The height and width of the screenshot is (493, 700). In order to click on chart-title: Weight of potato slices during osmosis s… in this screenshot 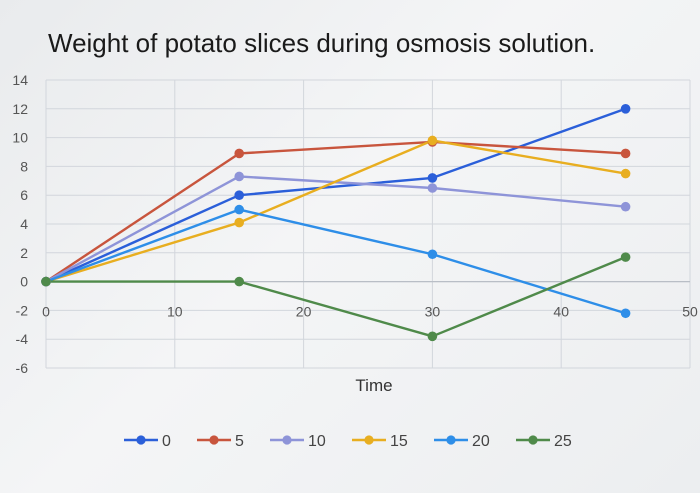, I will do `click(321, 43)`.